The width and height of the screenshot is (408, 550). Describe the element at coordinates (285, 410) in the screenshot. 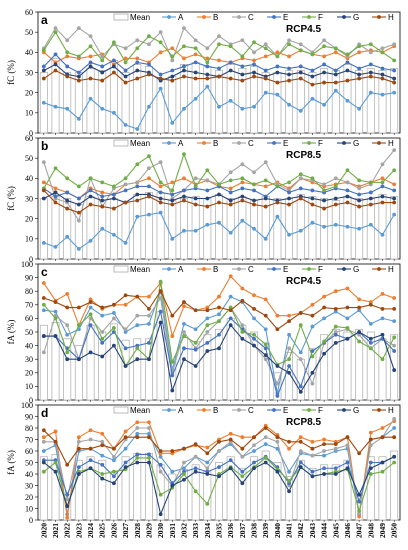

I see `legend-label-E: E` at that location.